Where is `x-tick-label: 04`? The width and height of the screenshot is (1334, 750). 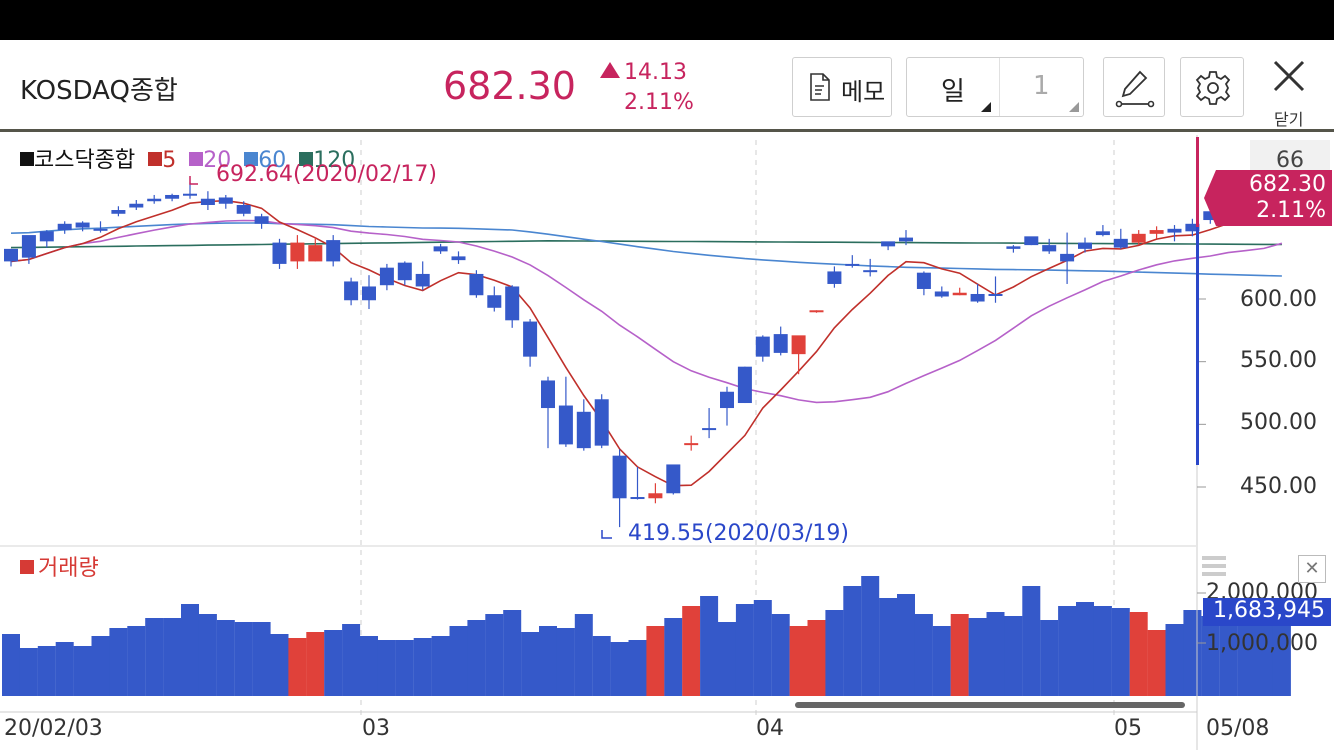
x-tick-label: 04 is located at coordinates (770, 728).